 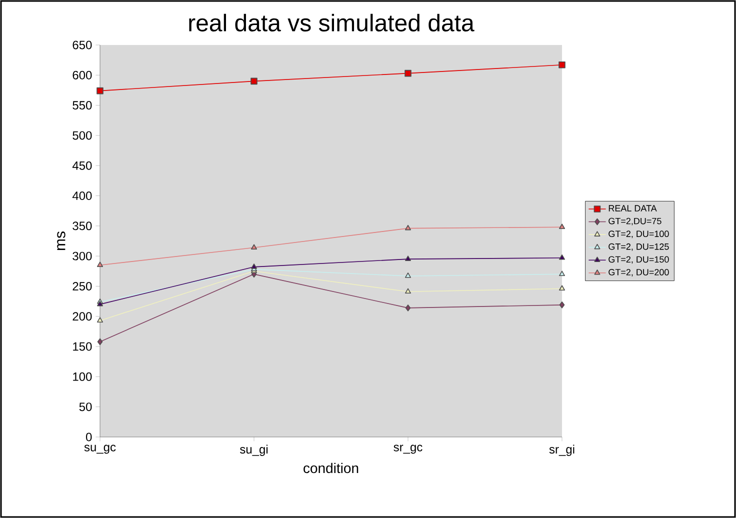 What do you see at coordinates (638, 247) in the screenshot?
I see `legend-label: GT=2, DU=125` at bounding box center [638, 247].